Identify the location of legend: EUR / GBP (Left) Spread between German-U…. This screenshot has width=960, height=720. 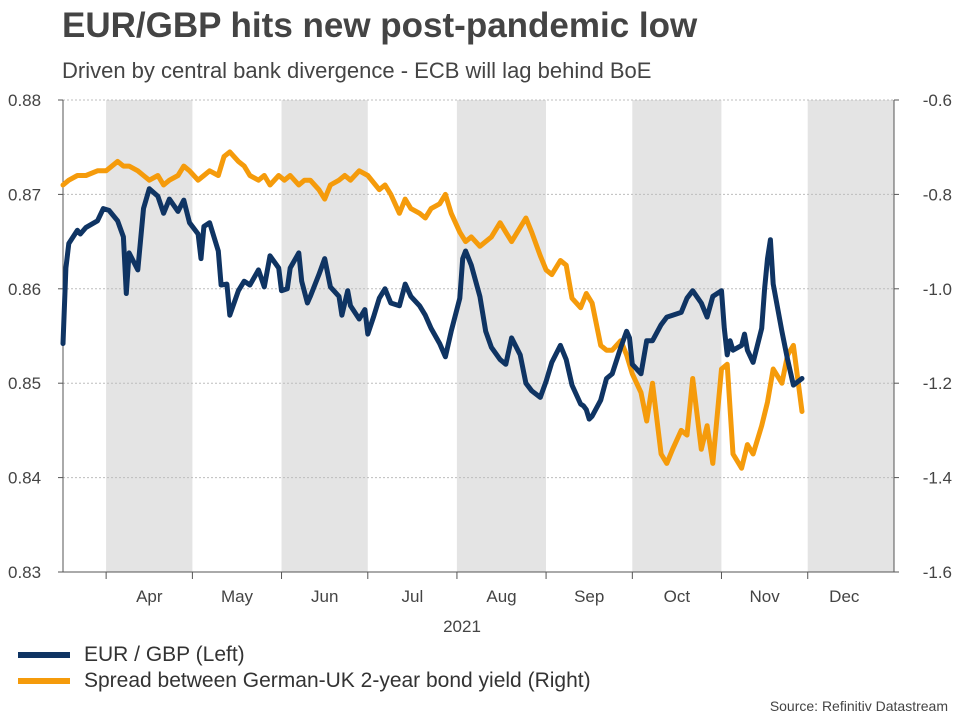
(304, 668).